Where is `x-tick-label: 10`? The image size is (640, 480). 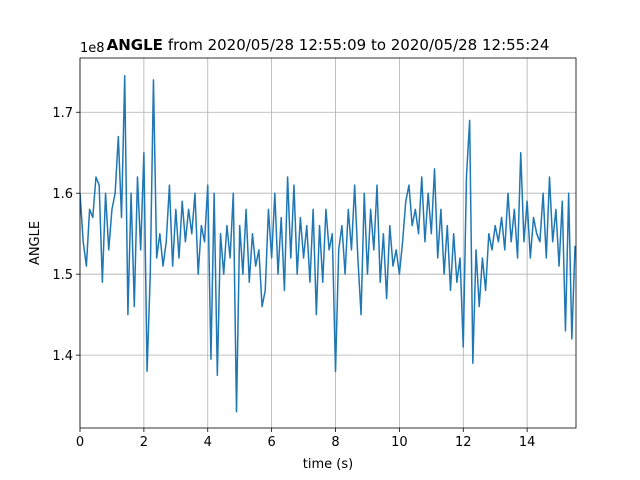 x-tick-label: 10 is located at coordinates (399, 442).